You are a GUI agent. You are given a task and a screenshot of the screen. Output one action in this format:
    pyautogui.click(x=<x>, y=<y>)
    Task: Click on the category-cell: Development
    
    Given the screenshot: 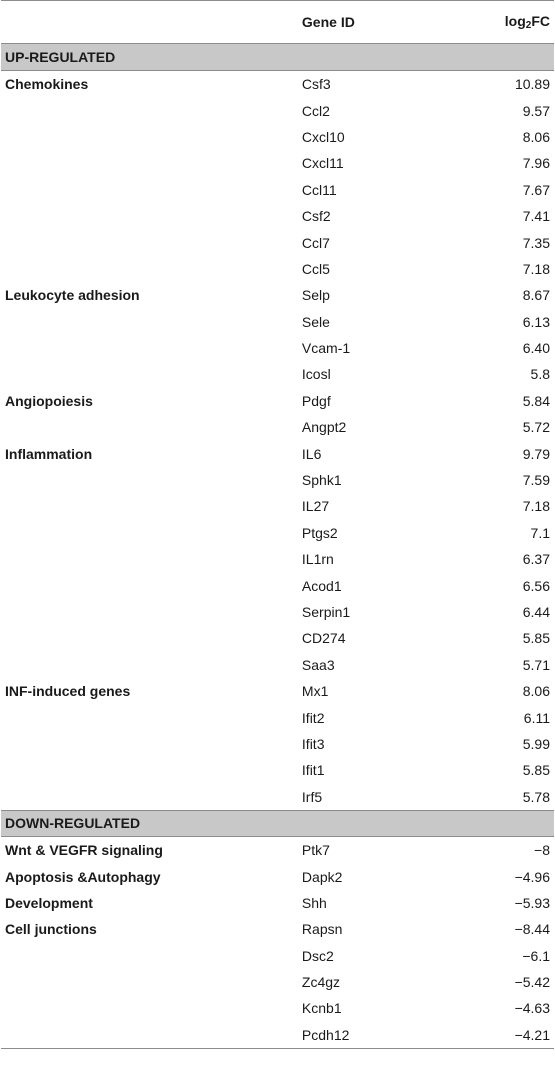 What is the action you would take?
    pyautogui.click(x=49, y=902)
    